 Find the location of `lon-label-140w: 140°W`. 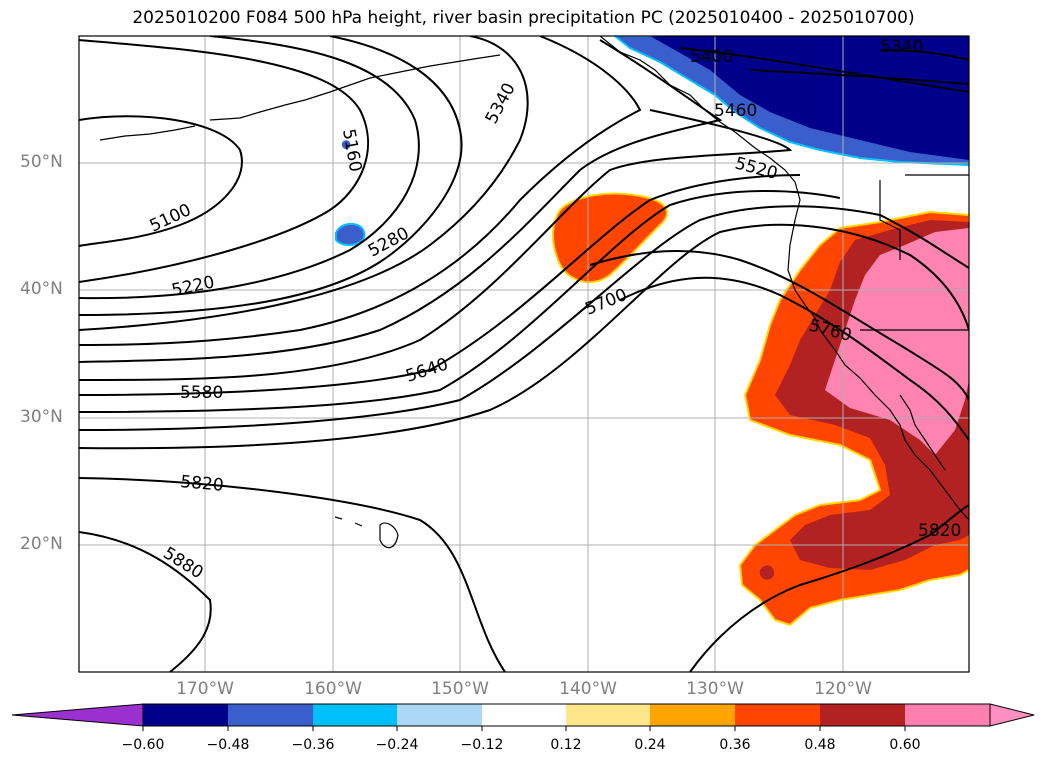

lon-label-140w: 140°W is located at coordinates (588, 689).